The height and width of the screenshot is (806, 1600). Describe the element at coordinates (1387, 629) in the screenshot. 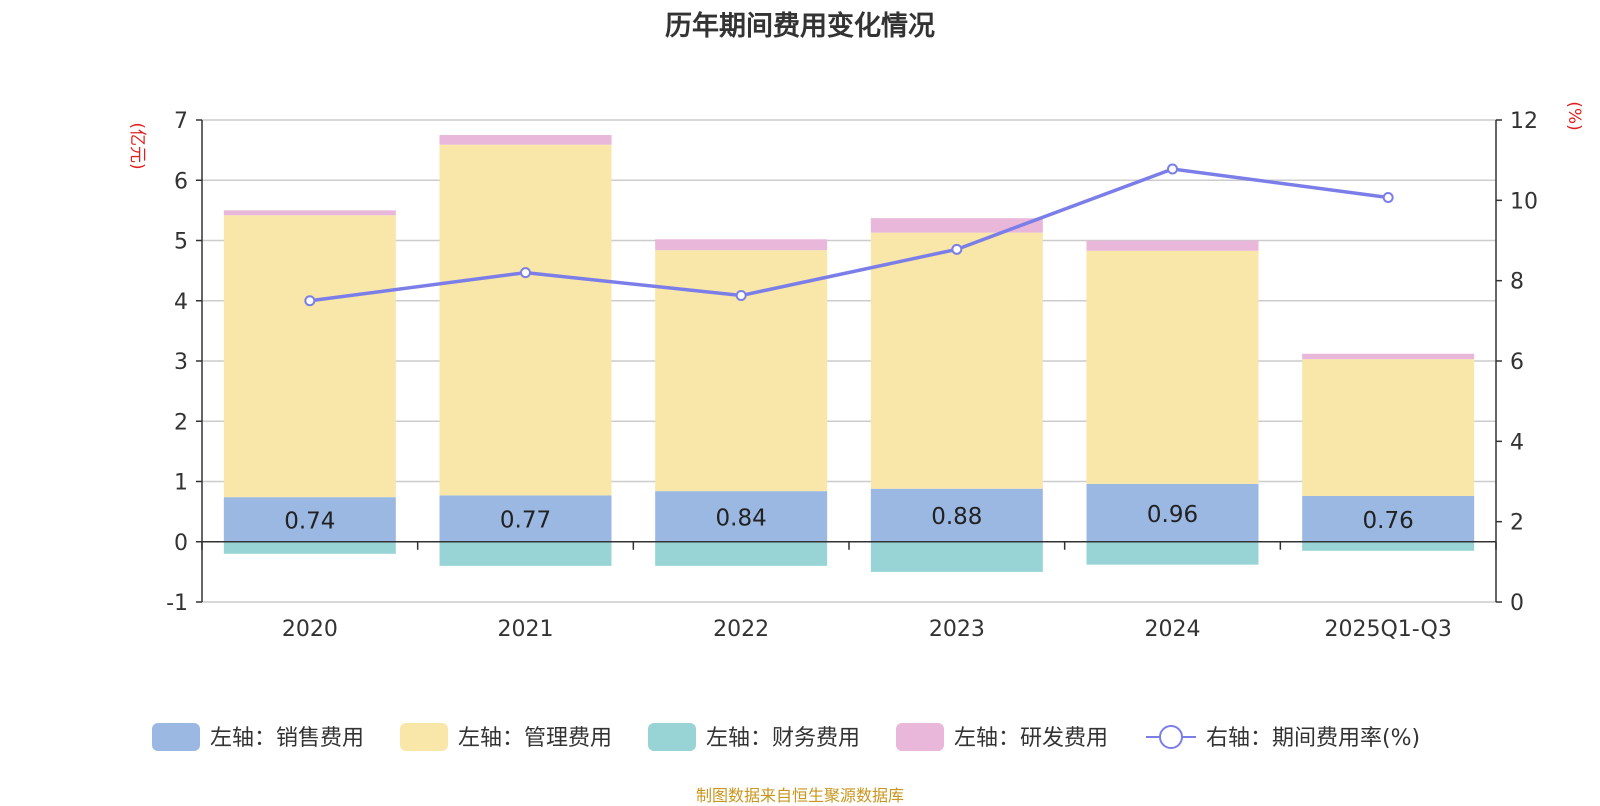

I see `category-label: 2025Q1-Q3` at that location.